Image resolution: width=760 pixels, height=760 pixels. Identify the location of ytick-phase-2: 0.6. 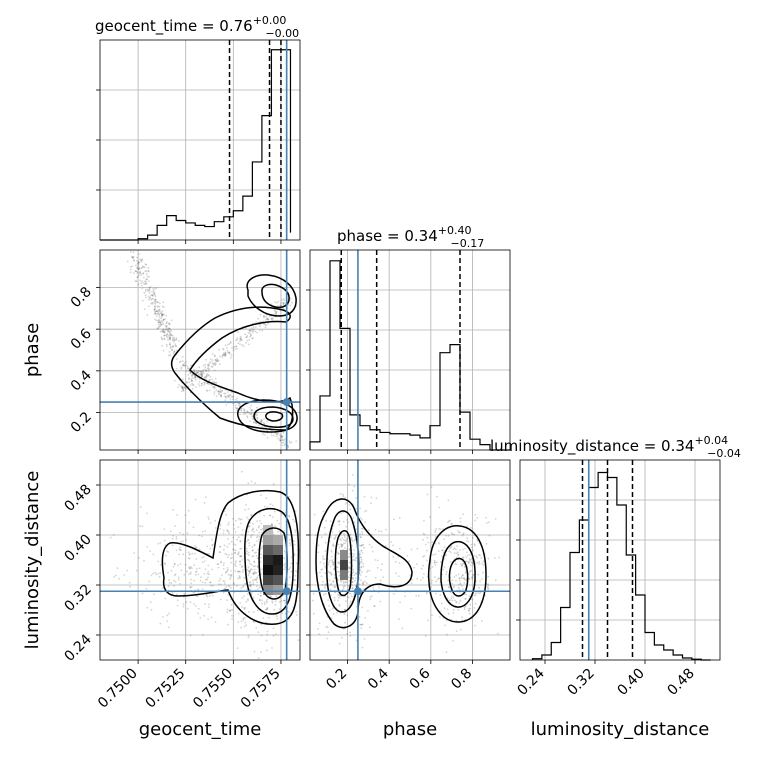
(81, 339).